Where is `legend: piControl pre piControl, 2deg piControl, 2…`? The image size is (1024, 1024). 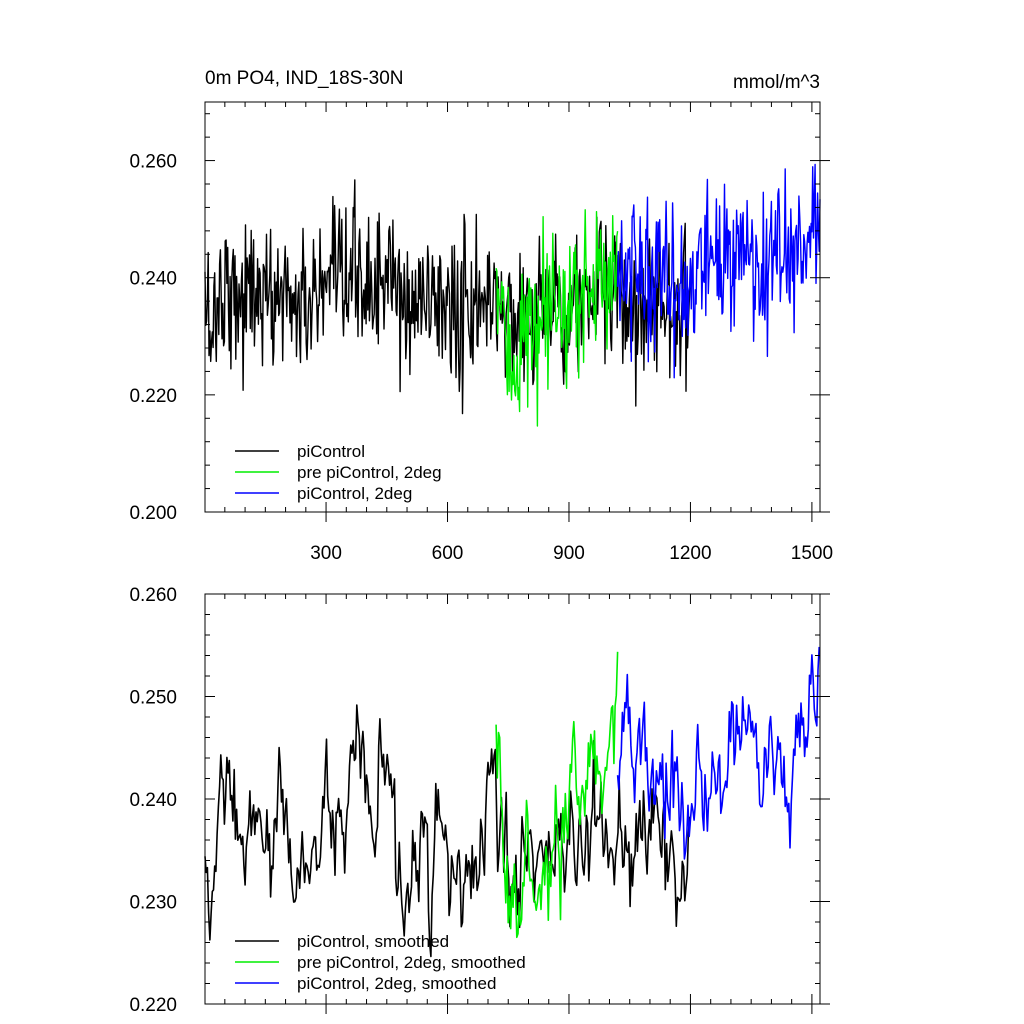 legend: piControl pre piControl, 2deg piControl, 2… is located at coordinates (338, 472).